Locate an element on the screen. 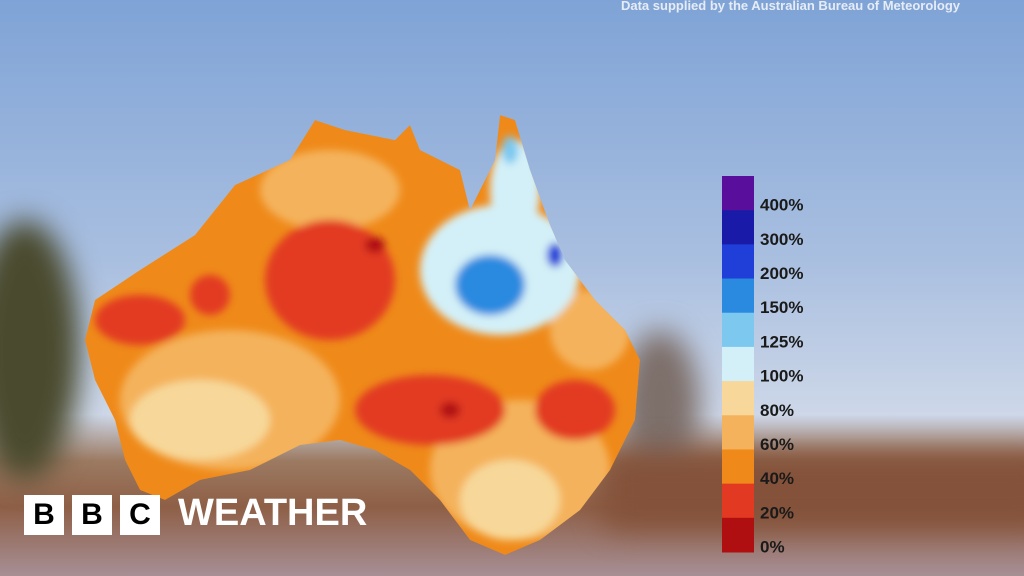 The image size is (1024, 576). legend-label: 40% is located at coordinates (777, 478).